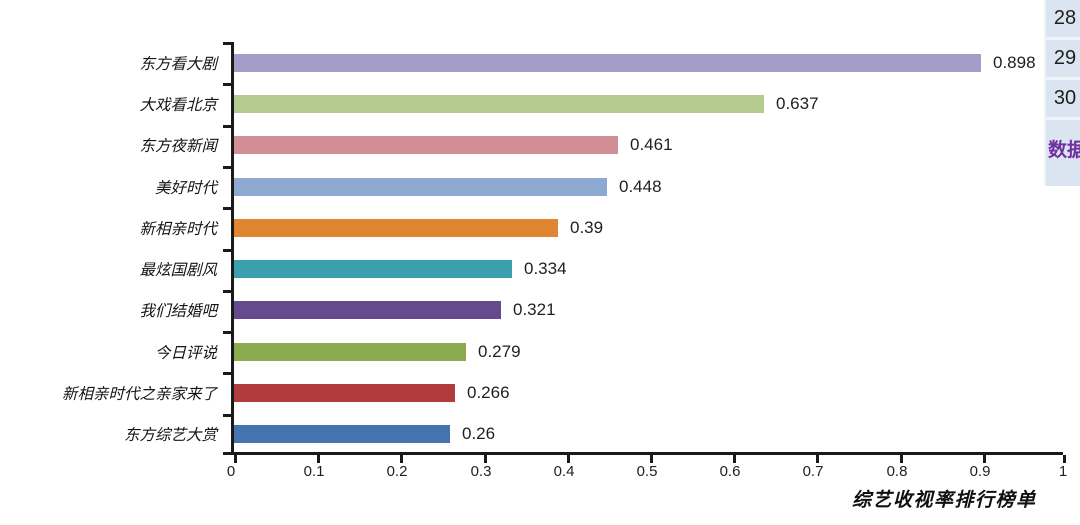 The width and height of the screenshot is (1080, 525). I want to click on category-label: 新相亲时代之亲家来了, so click(139, 394).